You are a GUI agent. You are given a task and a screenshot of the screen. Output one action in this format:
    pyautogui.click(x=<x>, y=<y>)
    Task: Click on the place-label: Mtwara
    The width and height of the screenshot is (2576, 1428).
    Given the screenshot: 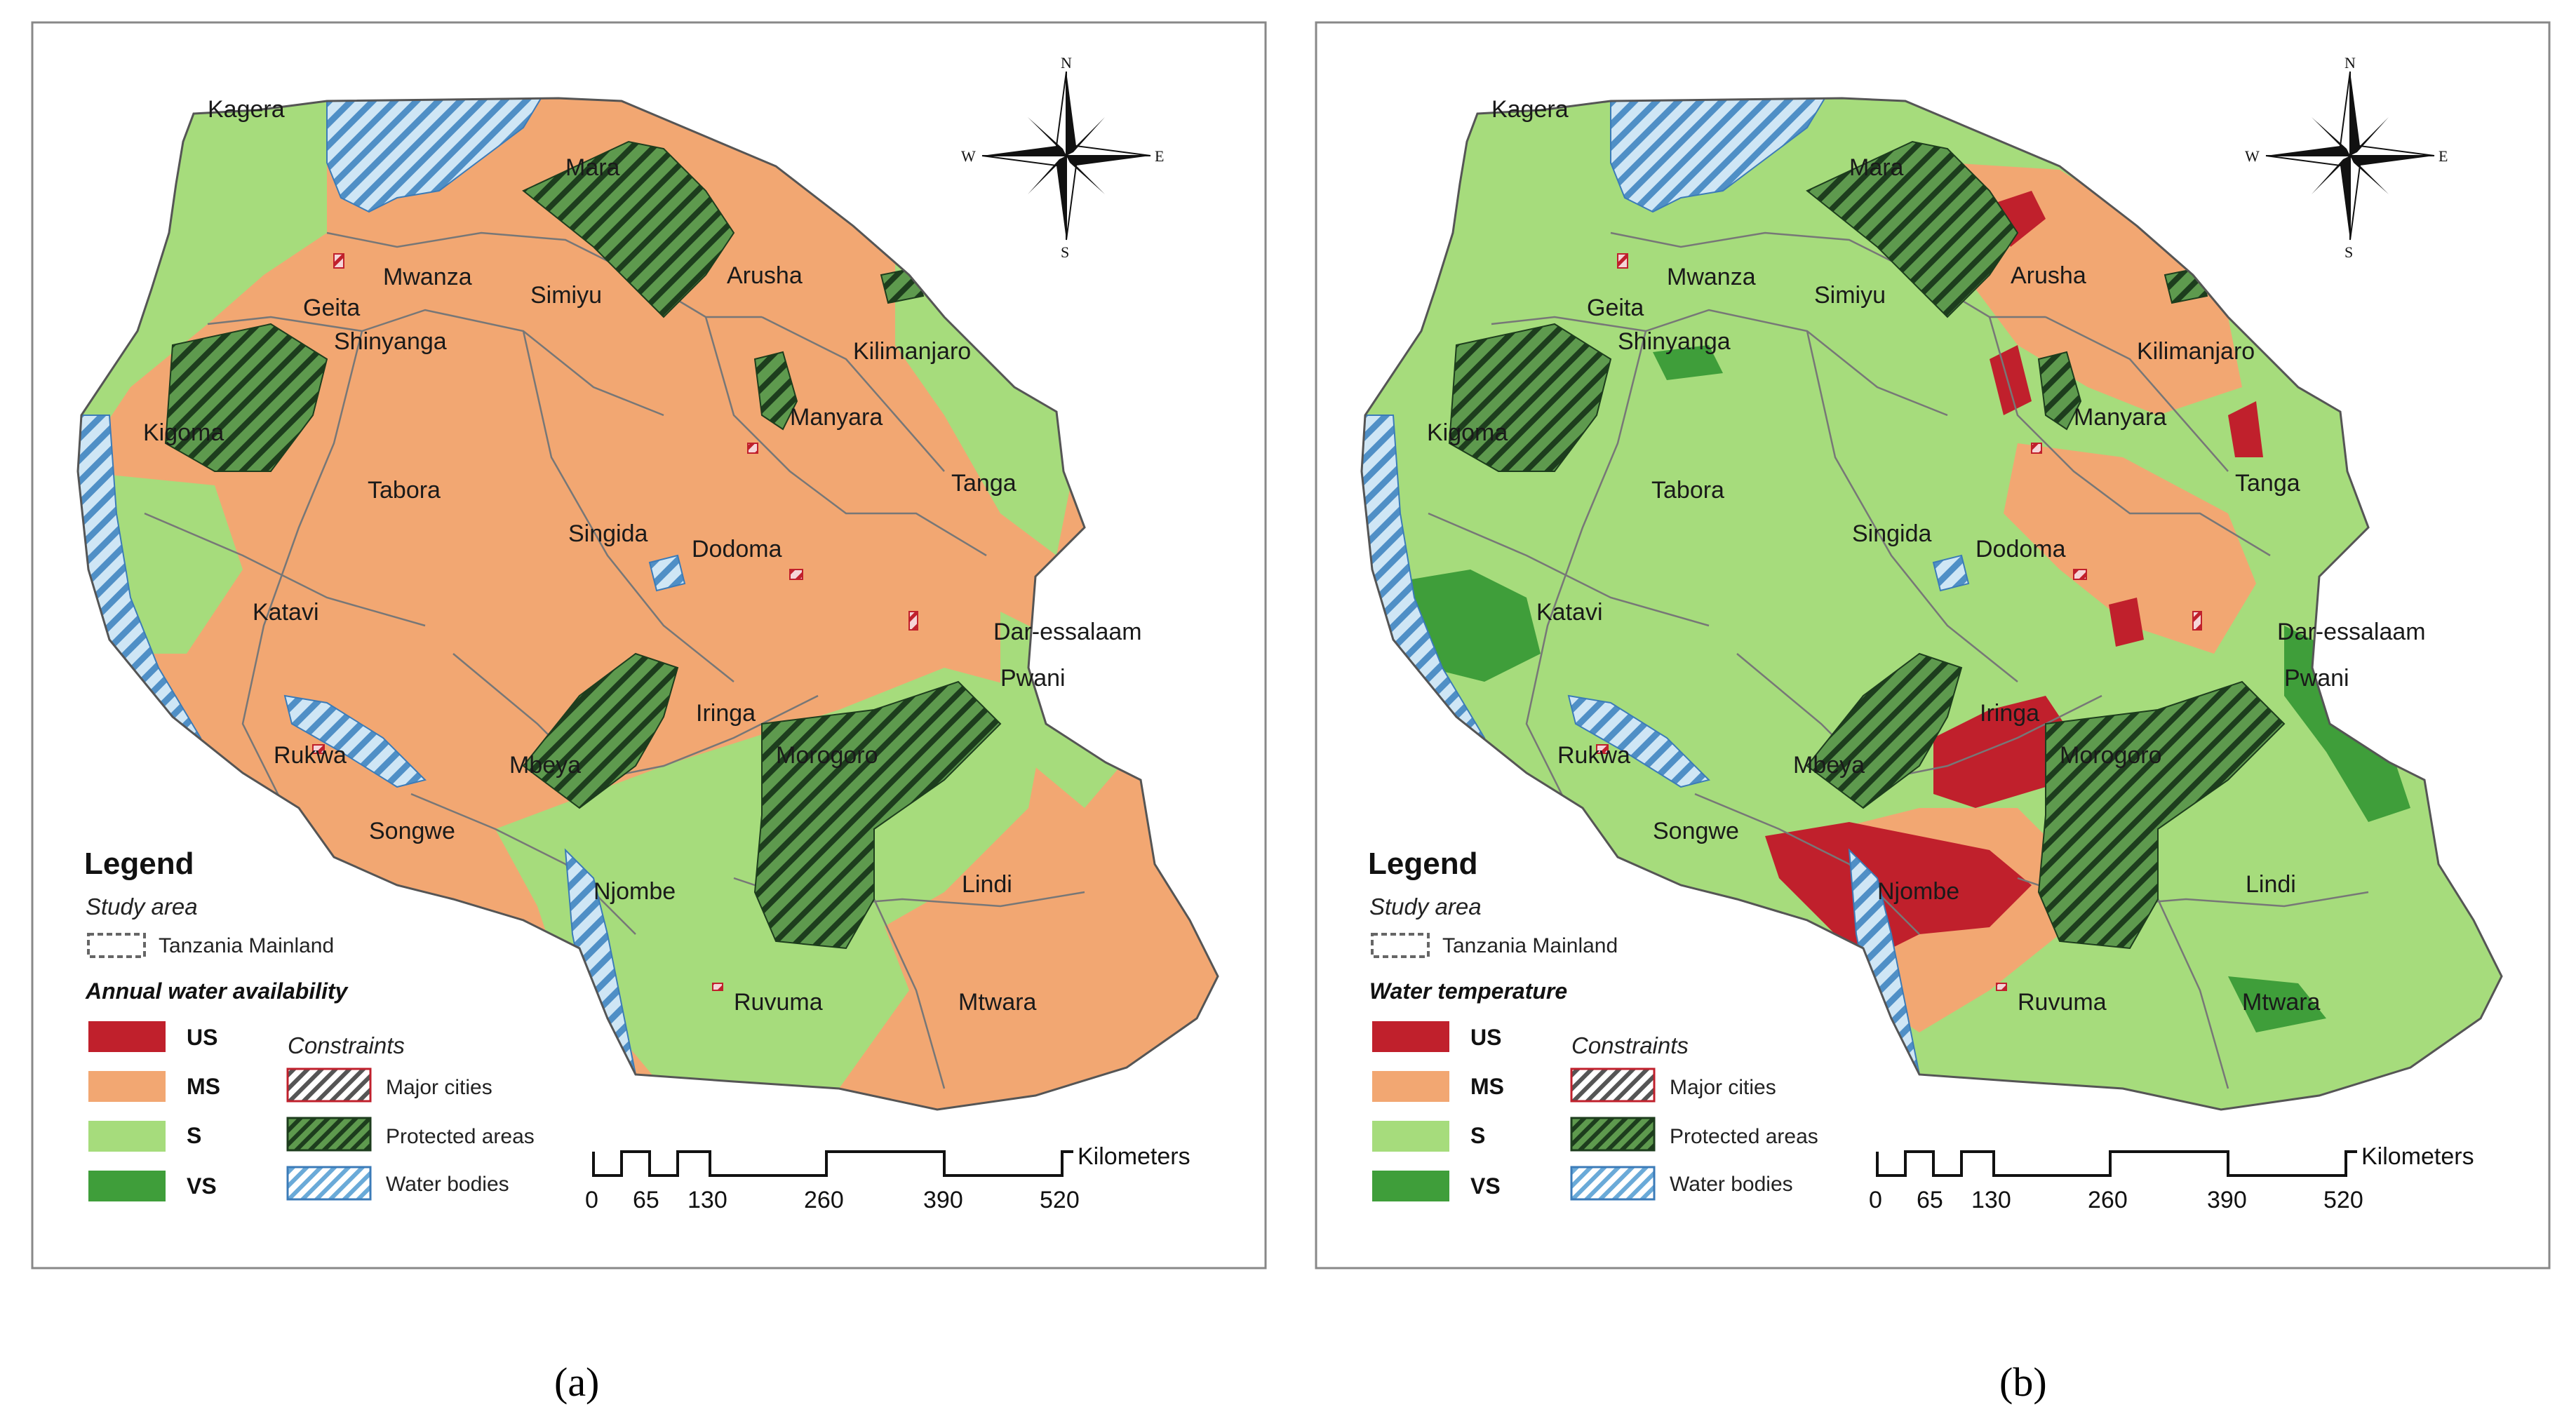 What is the action you would take?
    pyautogui.click(x=2281, y=1003)
    